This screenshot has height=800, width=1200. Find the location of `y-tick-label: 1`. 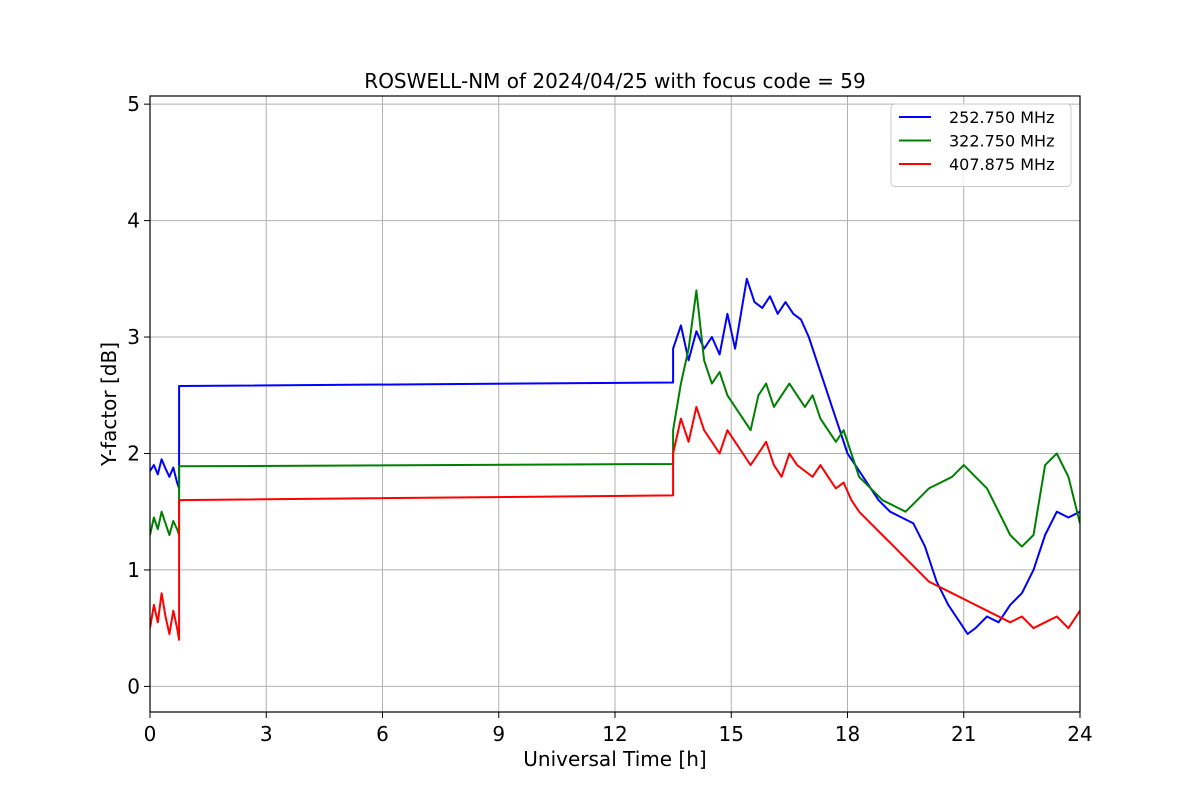

y-tick-label: 1 is located at coordinates (133, 570).